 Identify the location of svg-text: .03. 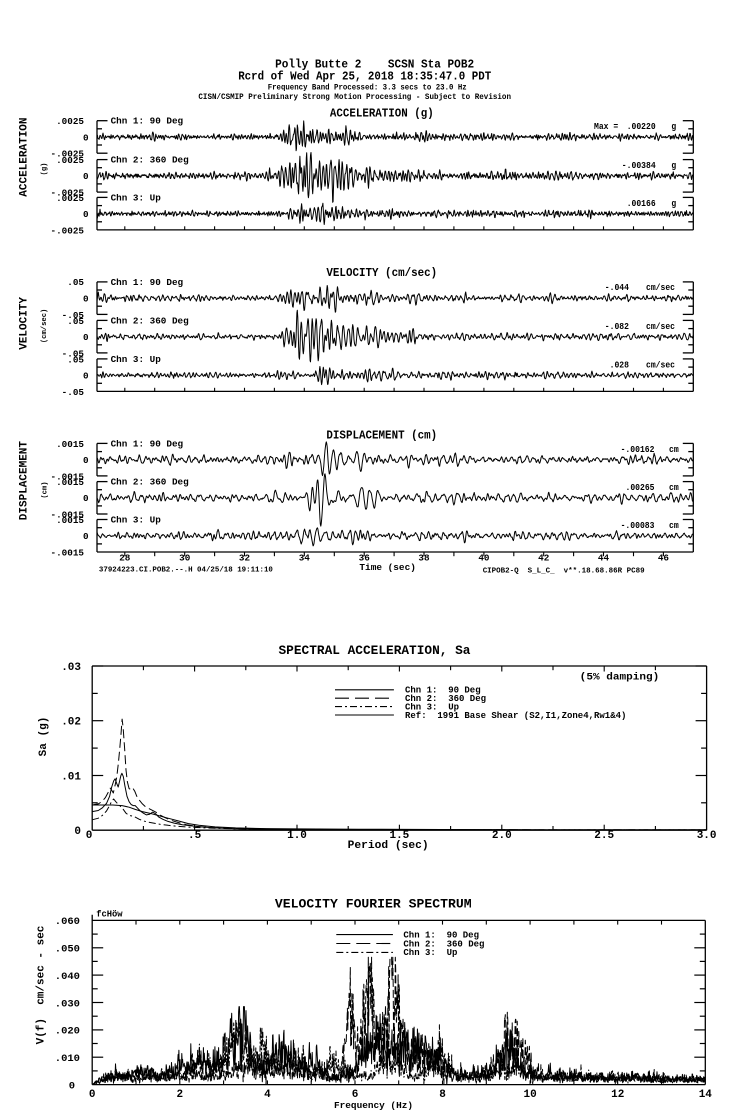
(71, 668).